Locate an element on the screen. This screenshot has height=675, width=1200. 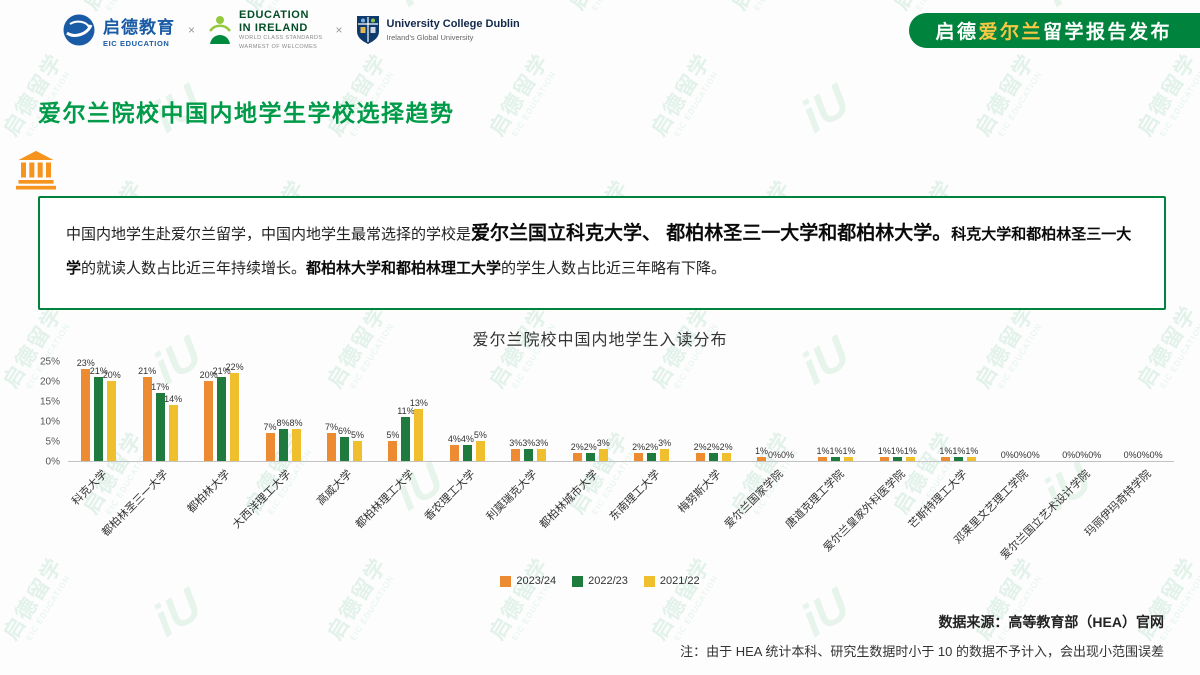
ucd-logo-tagline: Ireland's Global University is located at coordinates (430, 38).